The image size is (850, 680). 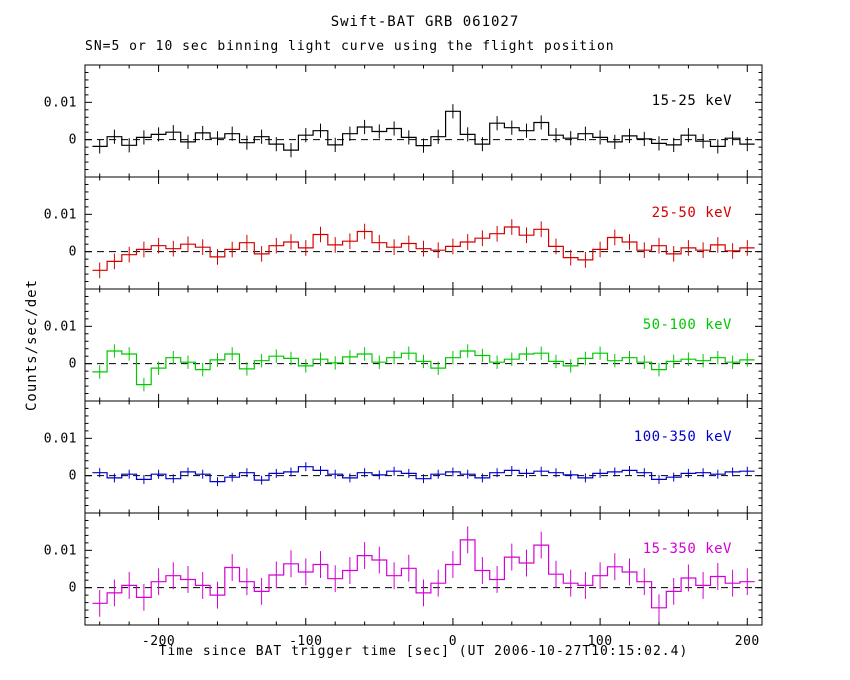 I want to click on band-label: 15-350 keV, so click(x=687, y=549).